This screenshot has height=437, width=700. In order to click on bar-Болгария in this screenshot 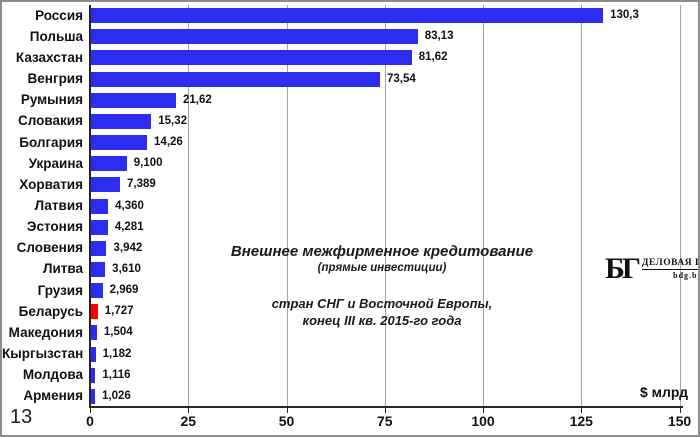, I will do `click(119, 143)`.